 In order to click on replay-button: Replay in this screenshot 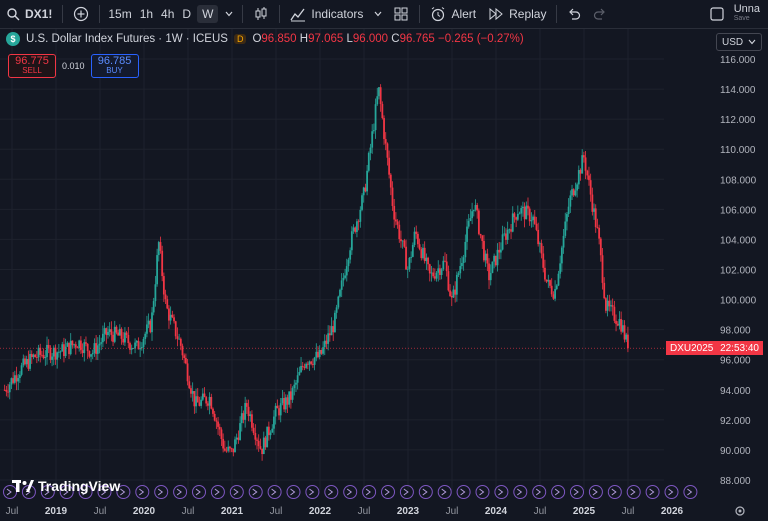, I will do `click(517, 14)`.